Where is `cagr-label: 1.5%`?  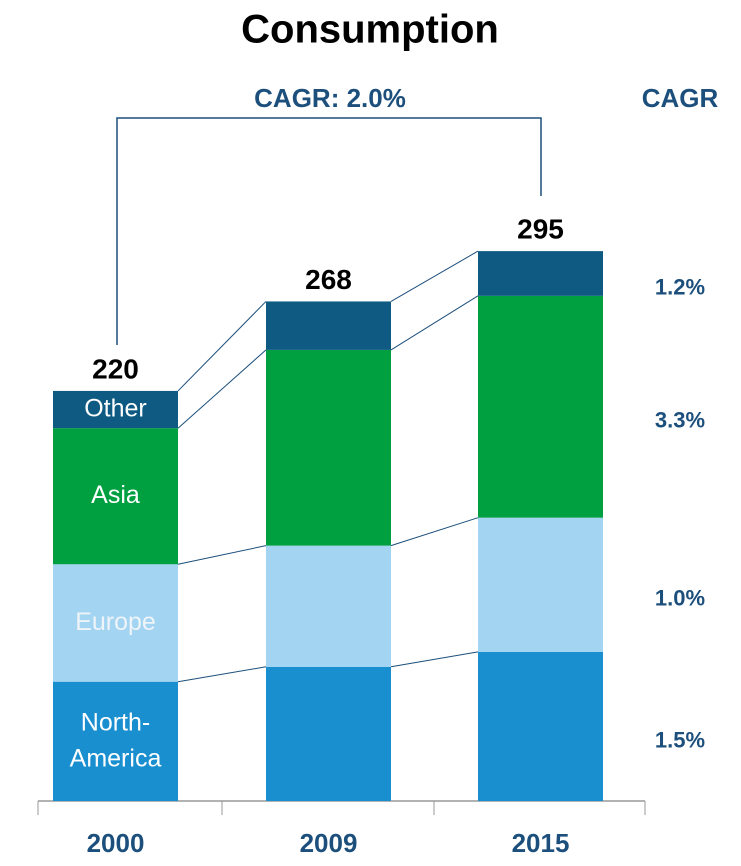
cagr-label: 1.5% is located at coordinates (680, 739).